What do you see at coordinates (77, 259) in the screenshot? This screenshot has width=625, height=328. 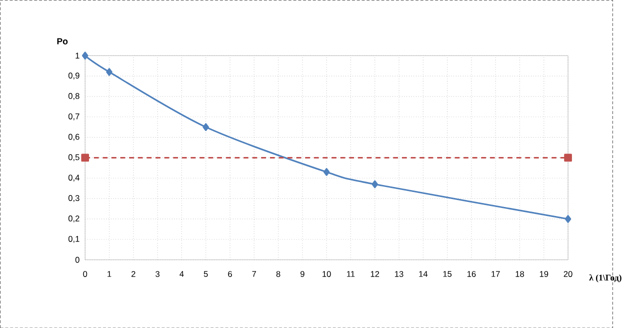 I see `y-tick-label: 0` at bounding box center [77, 259].